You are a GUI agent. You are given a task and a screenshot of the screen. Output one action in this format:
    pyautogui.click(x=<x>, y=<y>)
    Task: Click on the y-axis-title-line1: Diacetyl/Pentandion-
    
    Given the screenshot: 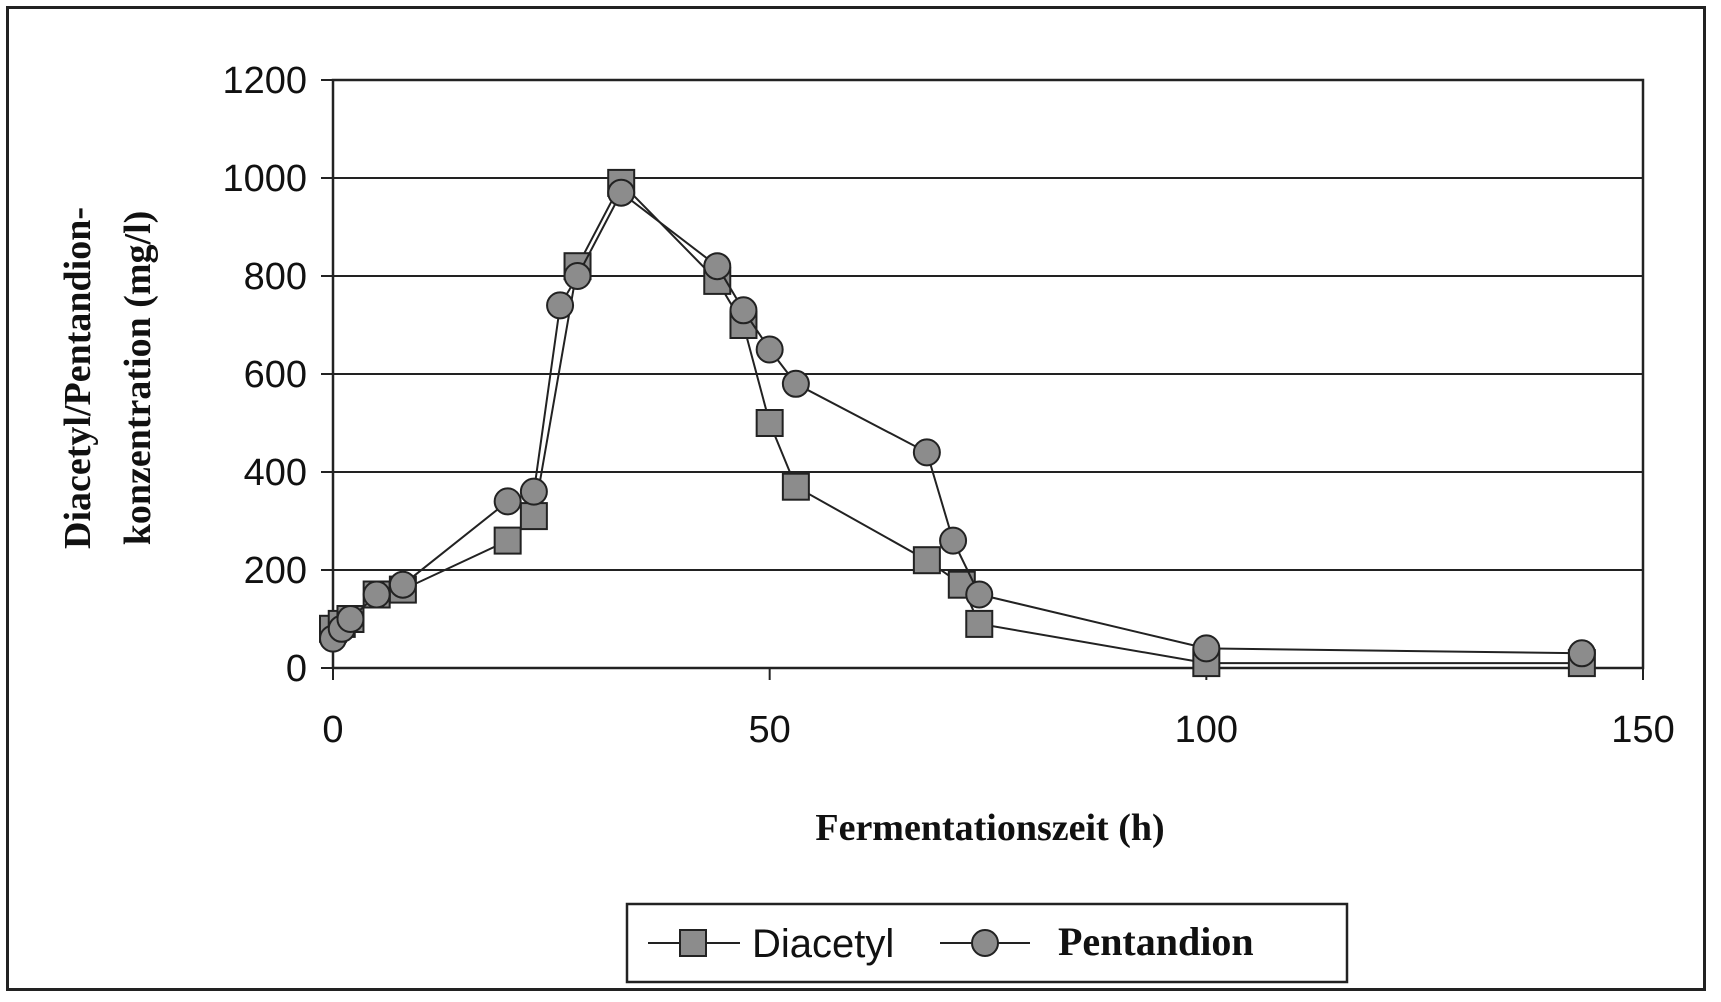 What is the action you would take?
    pyautogui.click(x=78, y=378)
    